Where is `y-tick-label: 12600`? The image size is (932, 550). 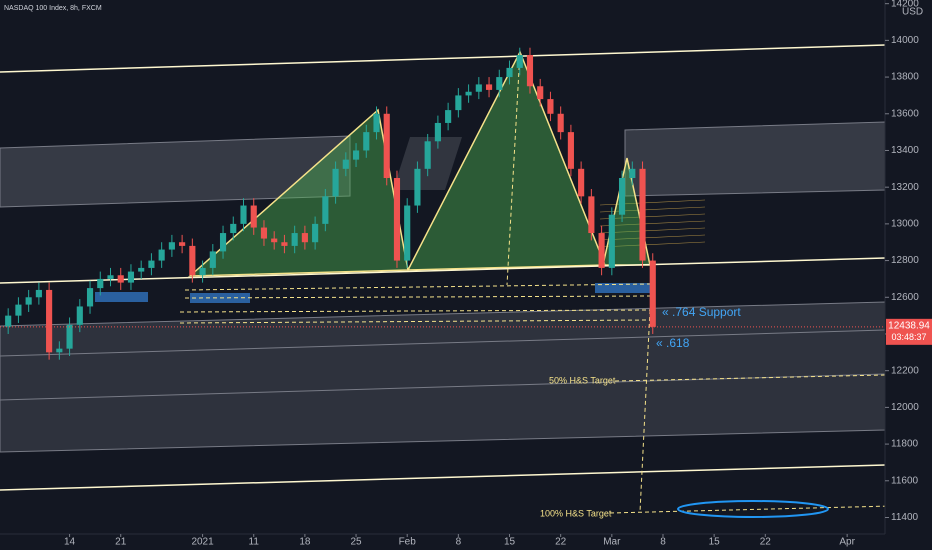 y-tick-label: 12600 is located at coordinates (905, 297).